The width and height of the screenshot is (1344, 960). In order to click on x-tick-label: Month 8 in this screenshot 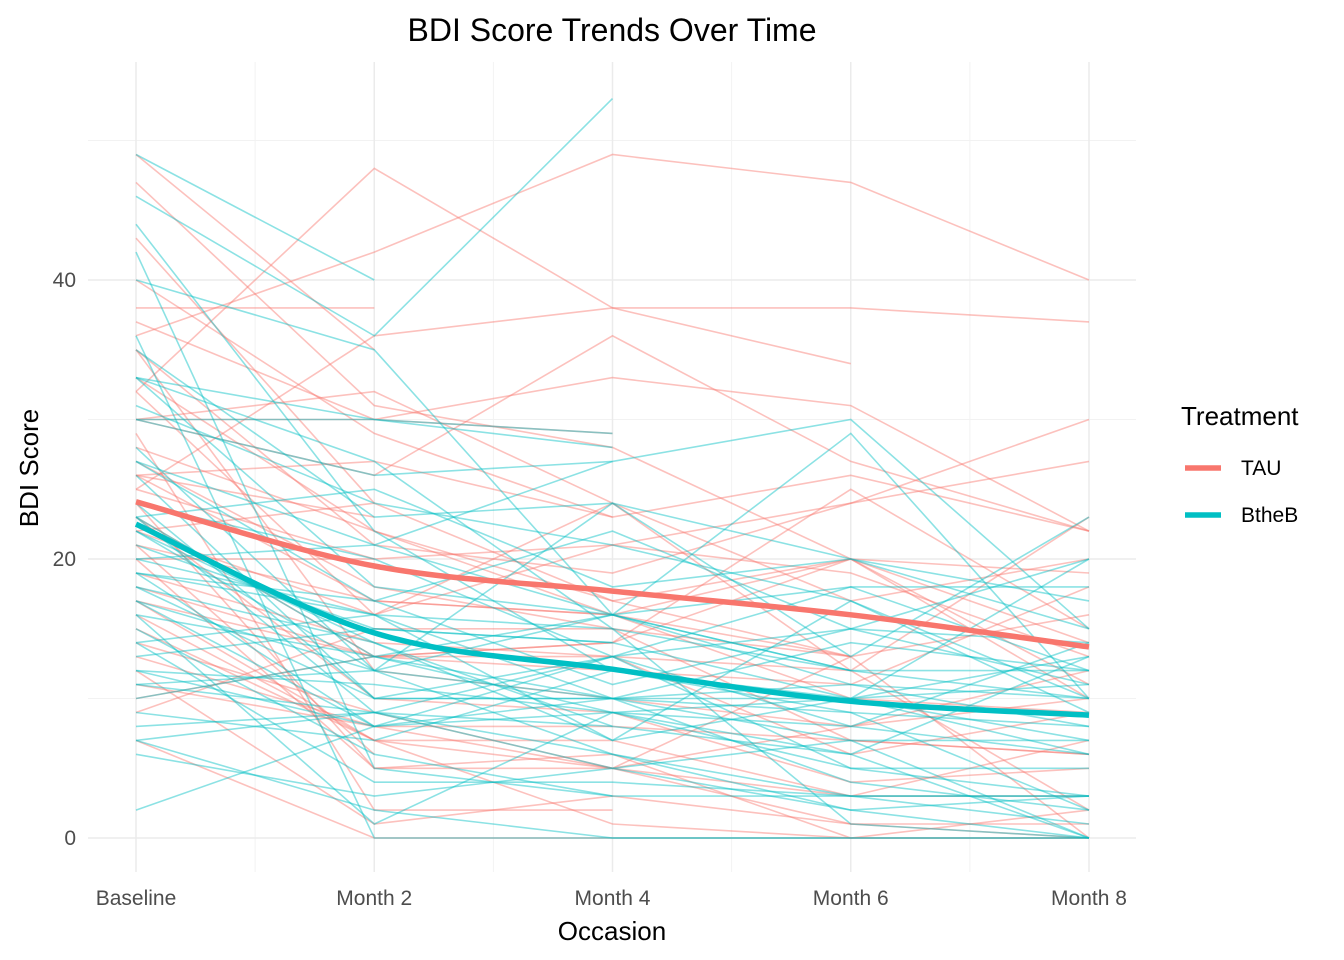, I will do `click(1089, 898)`.